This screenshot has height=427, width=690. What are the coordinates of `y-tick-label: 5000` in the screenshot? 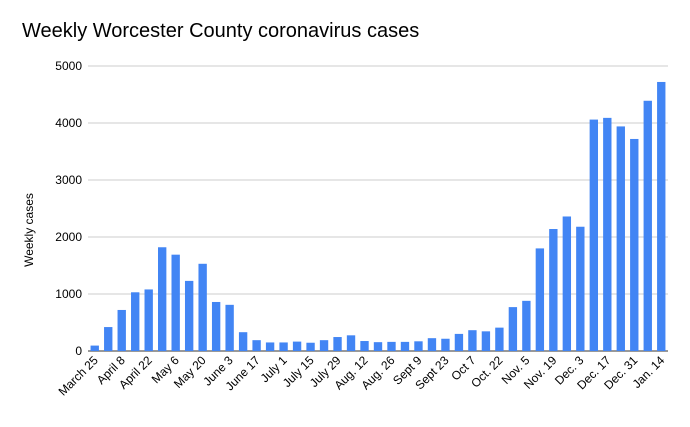 It's located at (68, 66).